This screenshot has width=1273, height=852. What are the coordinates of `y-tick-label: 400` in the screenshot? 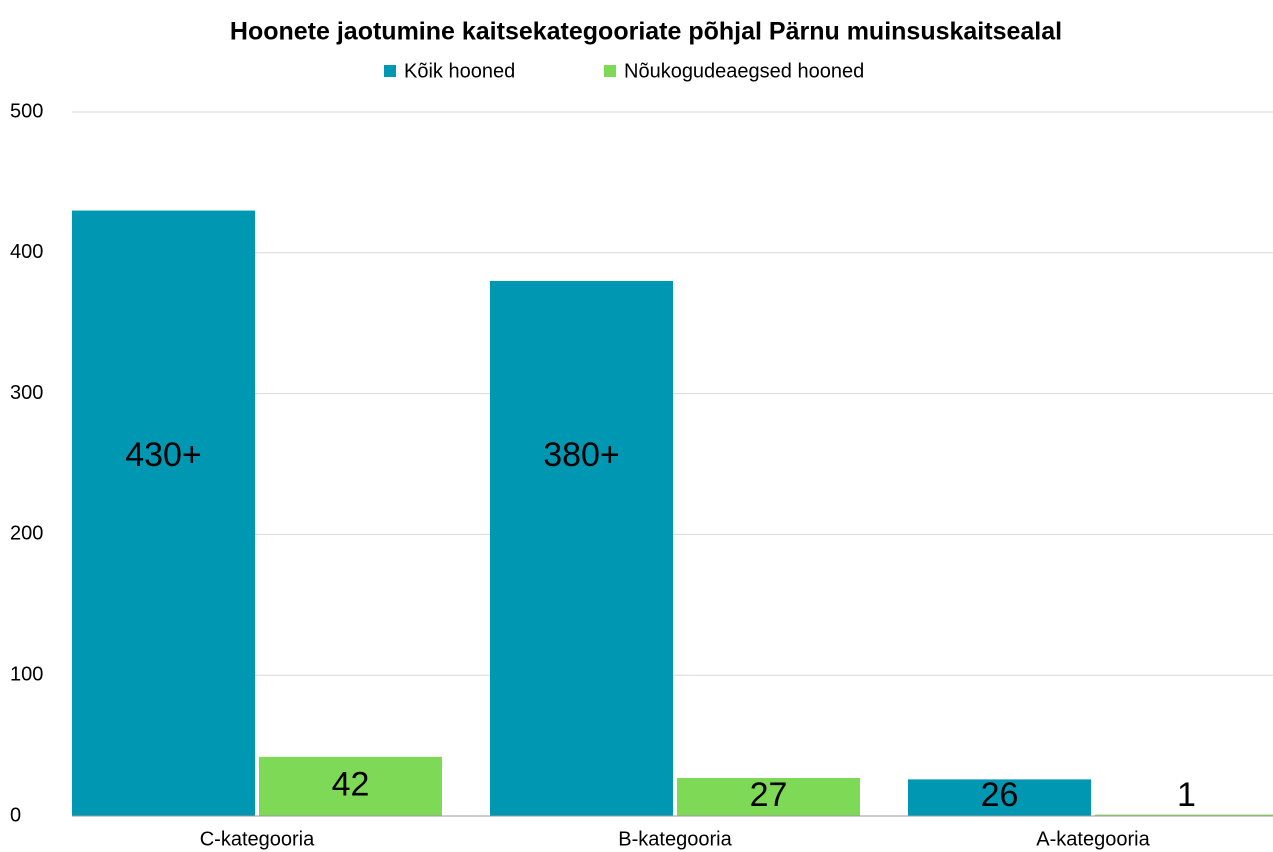 It's located at (26, 252).